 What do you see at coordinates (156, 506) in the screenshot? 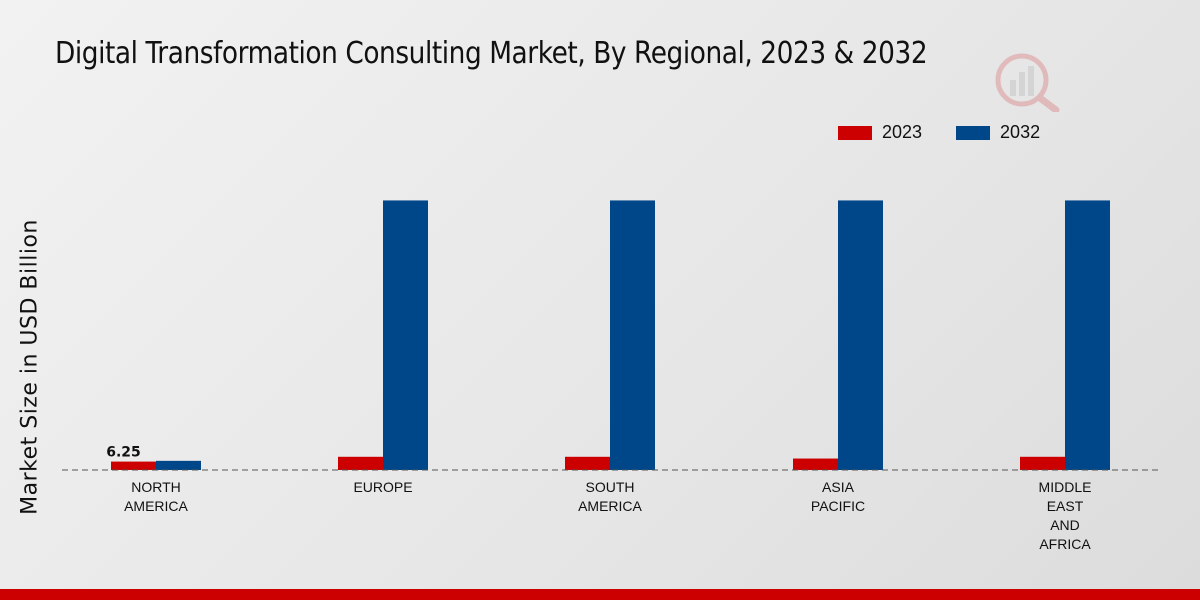
I see `x-tick-label-0-1: AMERICA` at bounding box center [156, 506].